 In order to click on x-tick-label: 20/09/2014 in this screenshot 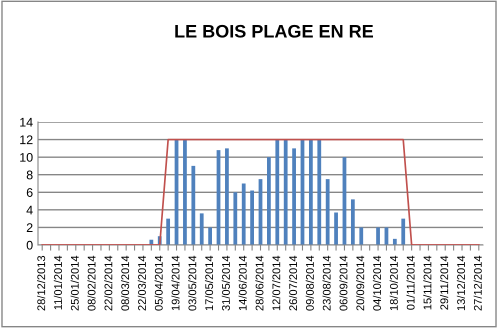, I will do `click(360, 283)`.